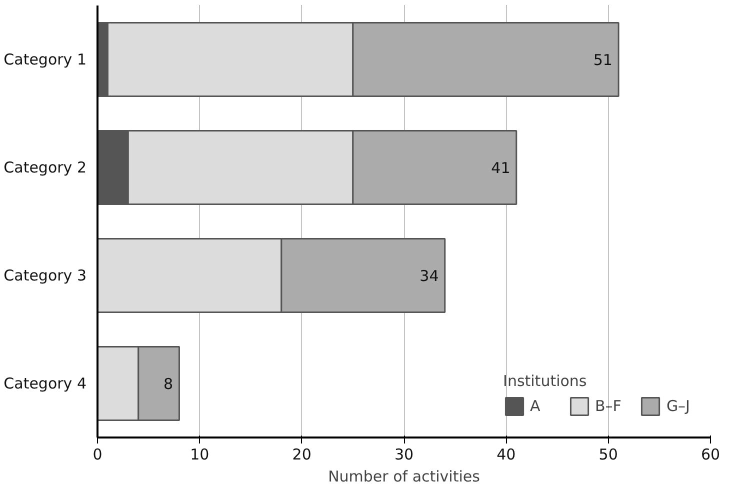  I want to click on x-tick-label: 30, so click(404, 455).